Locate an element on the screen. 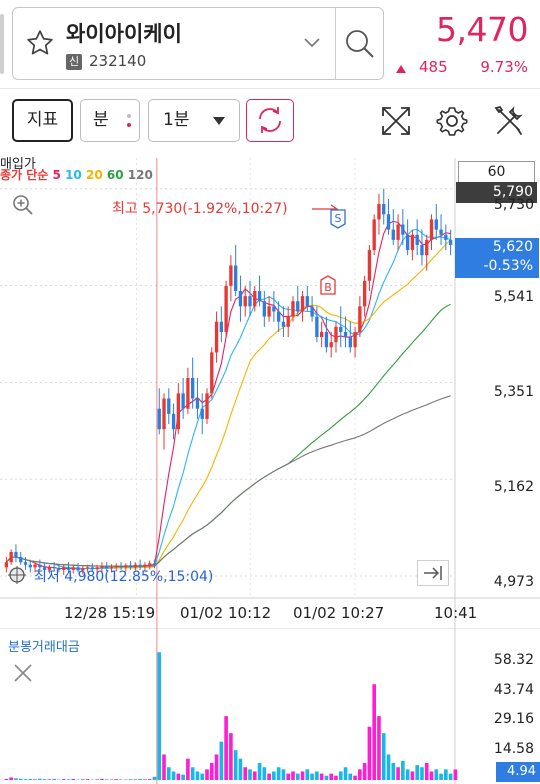  back-edge-handle is located at coordinates (2, 44).